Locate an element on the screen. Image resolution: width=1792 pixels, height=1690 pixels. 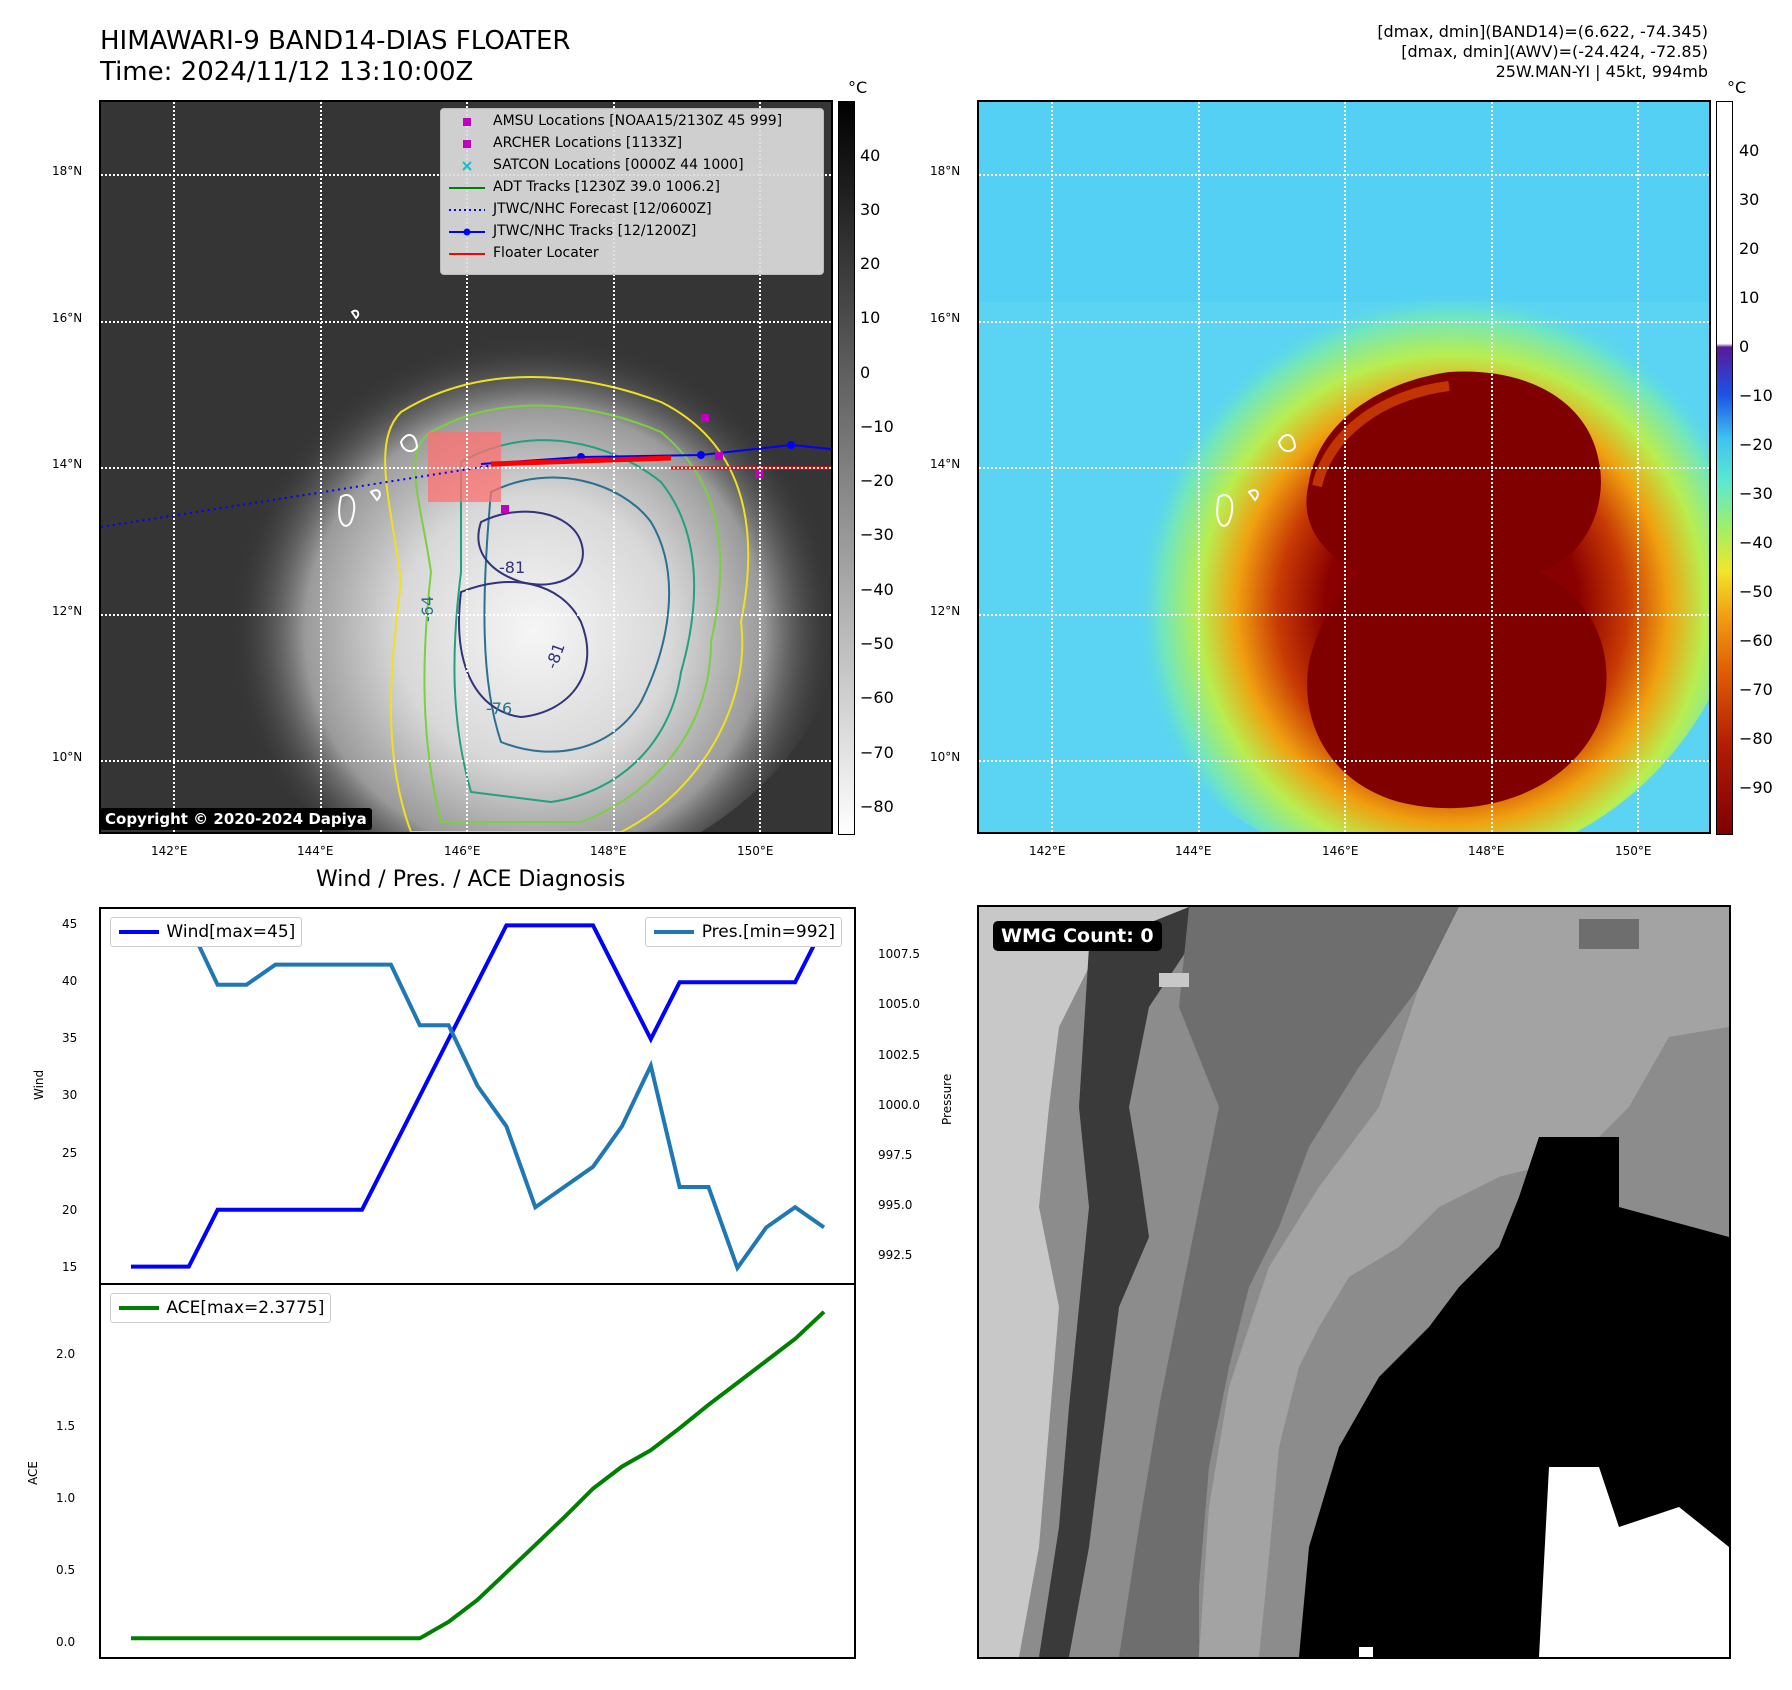
ace-series-line is located at coordinates (478, 1475).